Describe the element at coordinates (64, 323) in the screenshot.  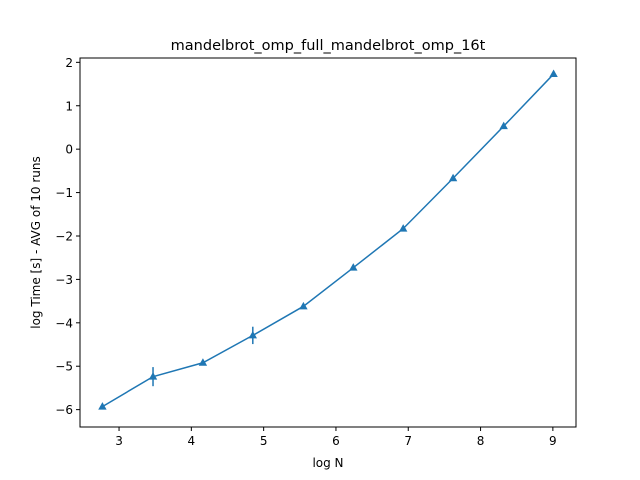
I see `y-tick-label: −4` at that location.